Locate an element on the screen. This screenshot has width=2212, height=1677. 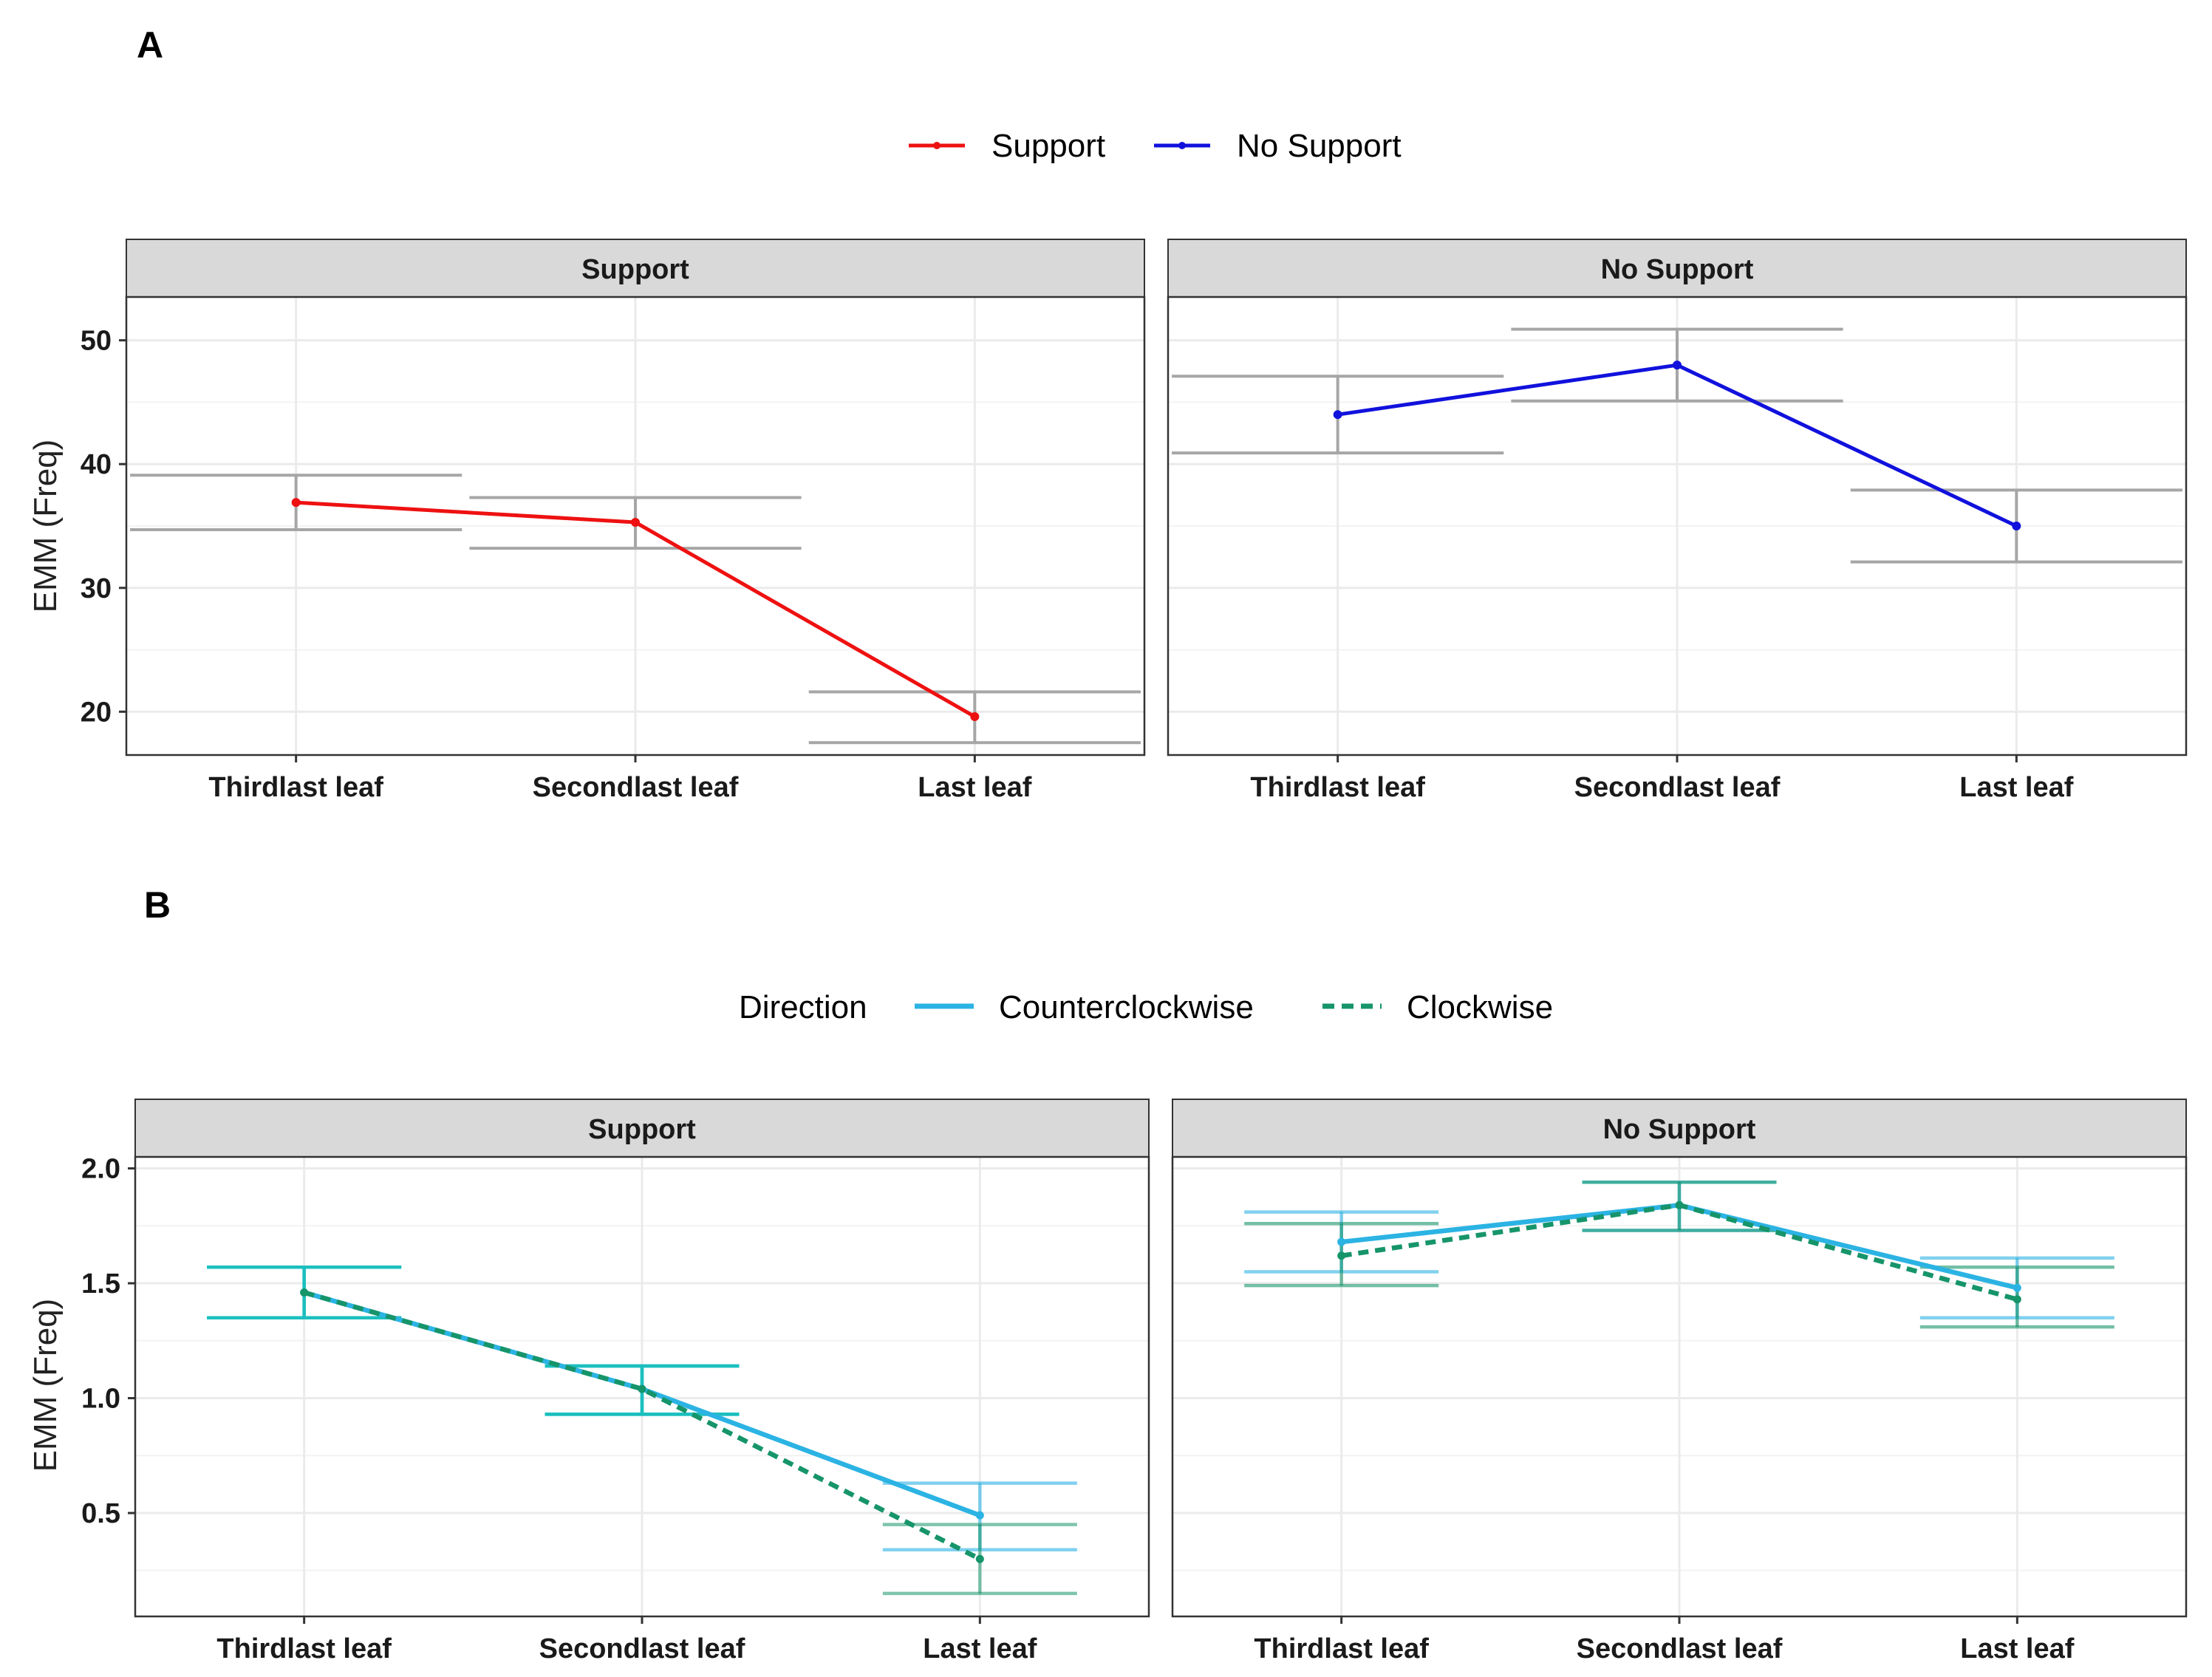
legend-a-label-no-support: No Support is located at coordinates (1319, 146).